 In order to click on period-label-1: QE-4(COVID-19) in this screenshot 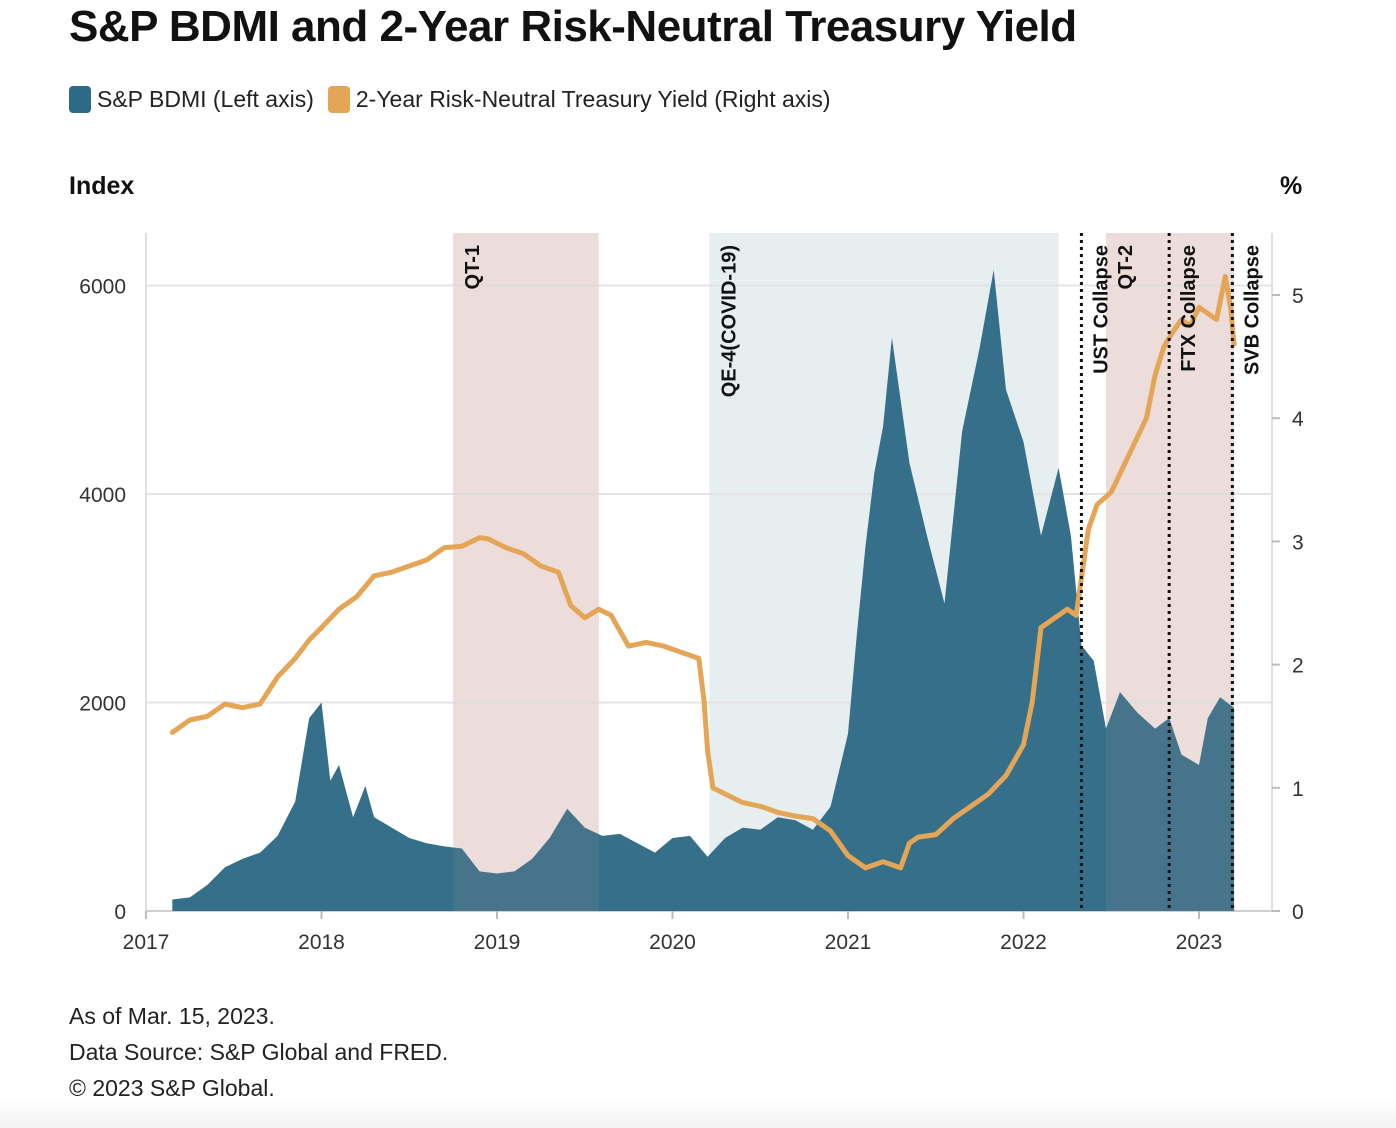, I will do `click(729, 321)`.